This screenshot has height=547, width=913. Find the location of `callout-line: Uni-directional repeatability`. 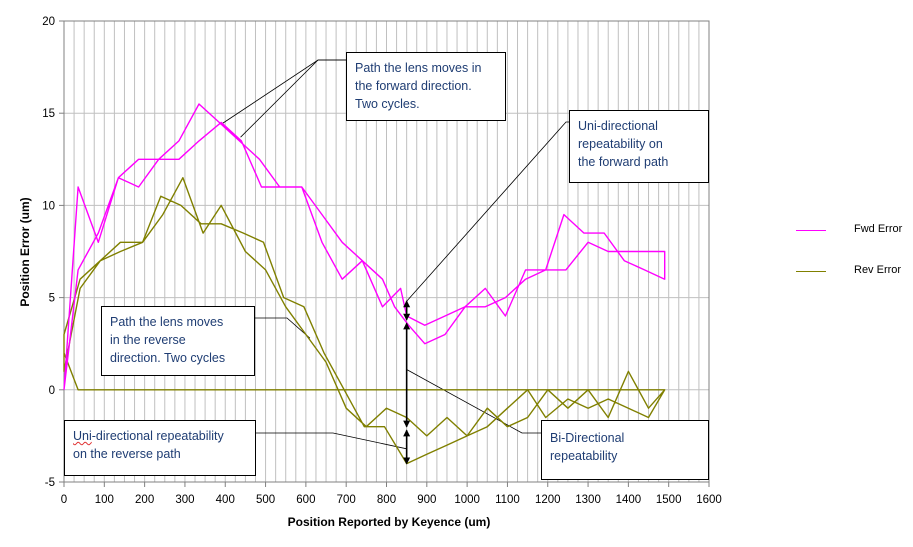

callout-line: Uni-directional repeatability is located at coordinates (160, 436).